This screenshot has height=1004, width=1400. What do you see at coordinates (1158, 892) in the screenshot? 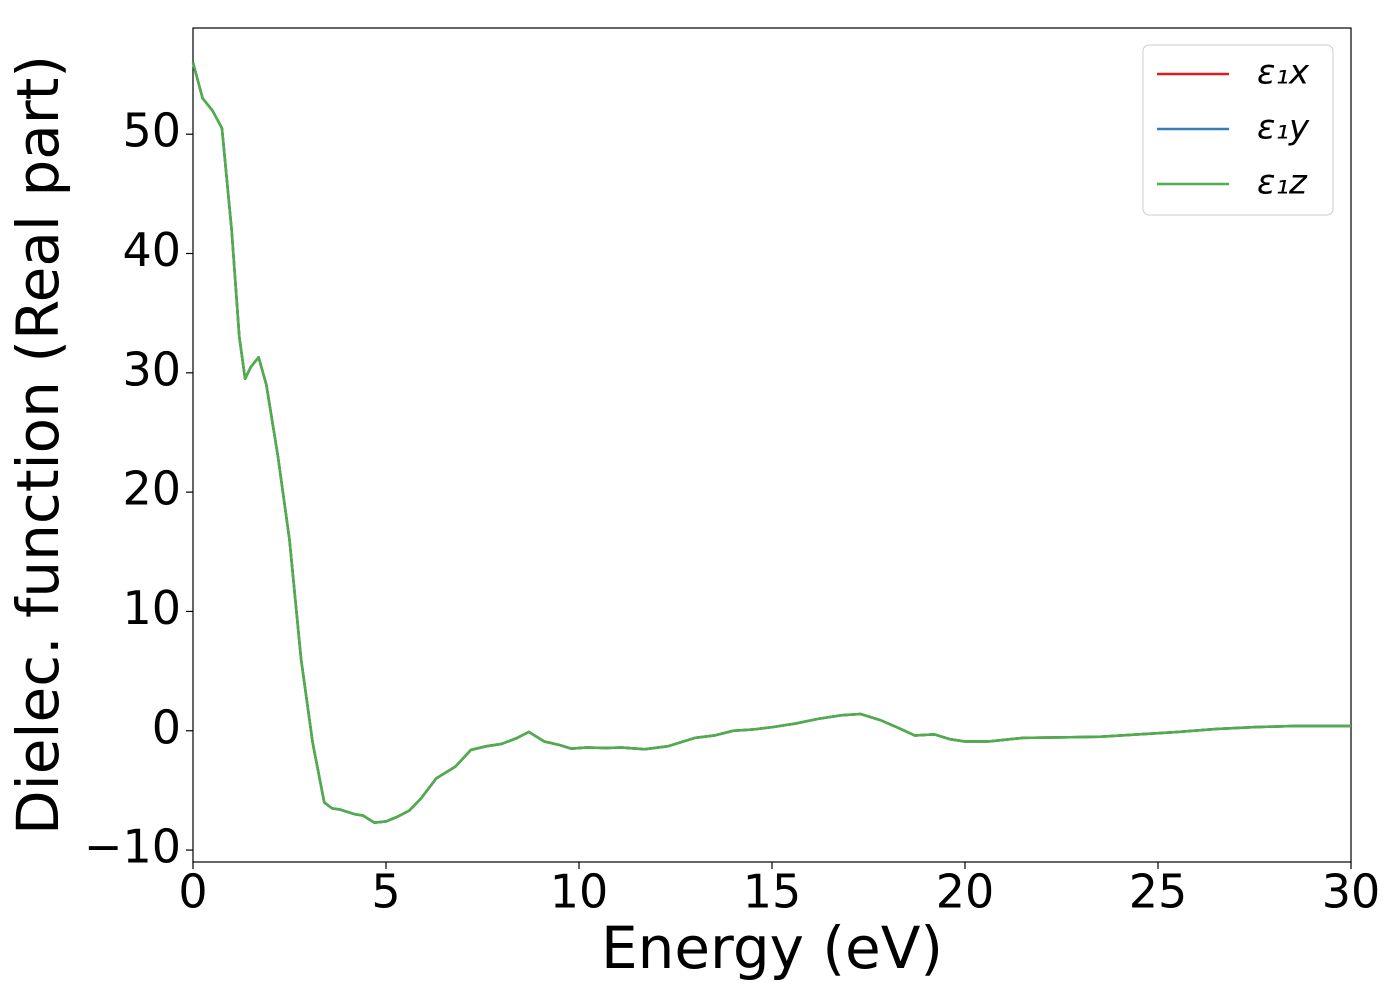
I see `x-tick-label: 25` at bounding box center [1158, 892].